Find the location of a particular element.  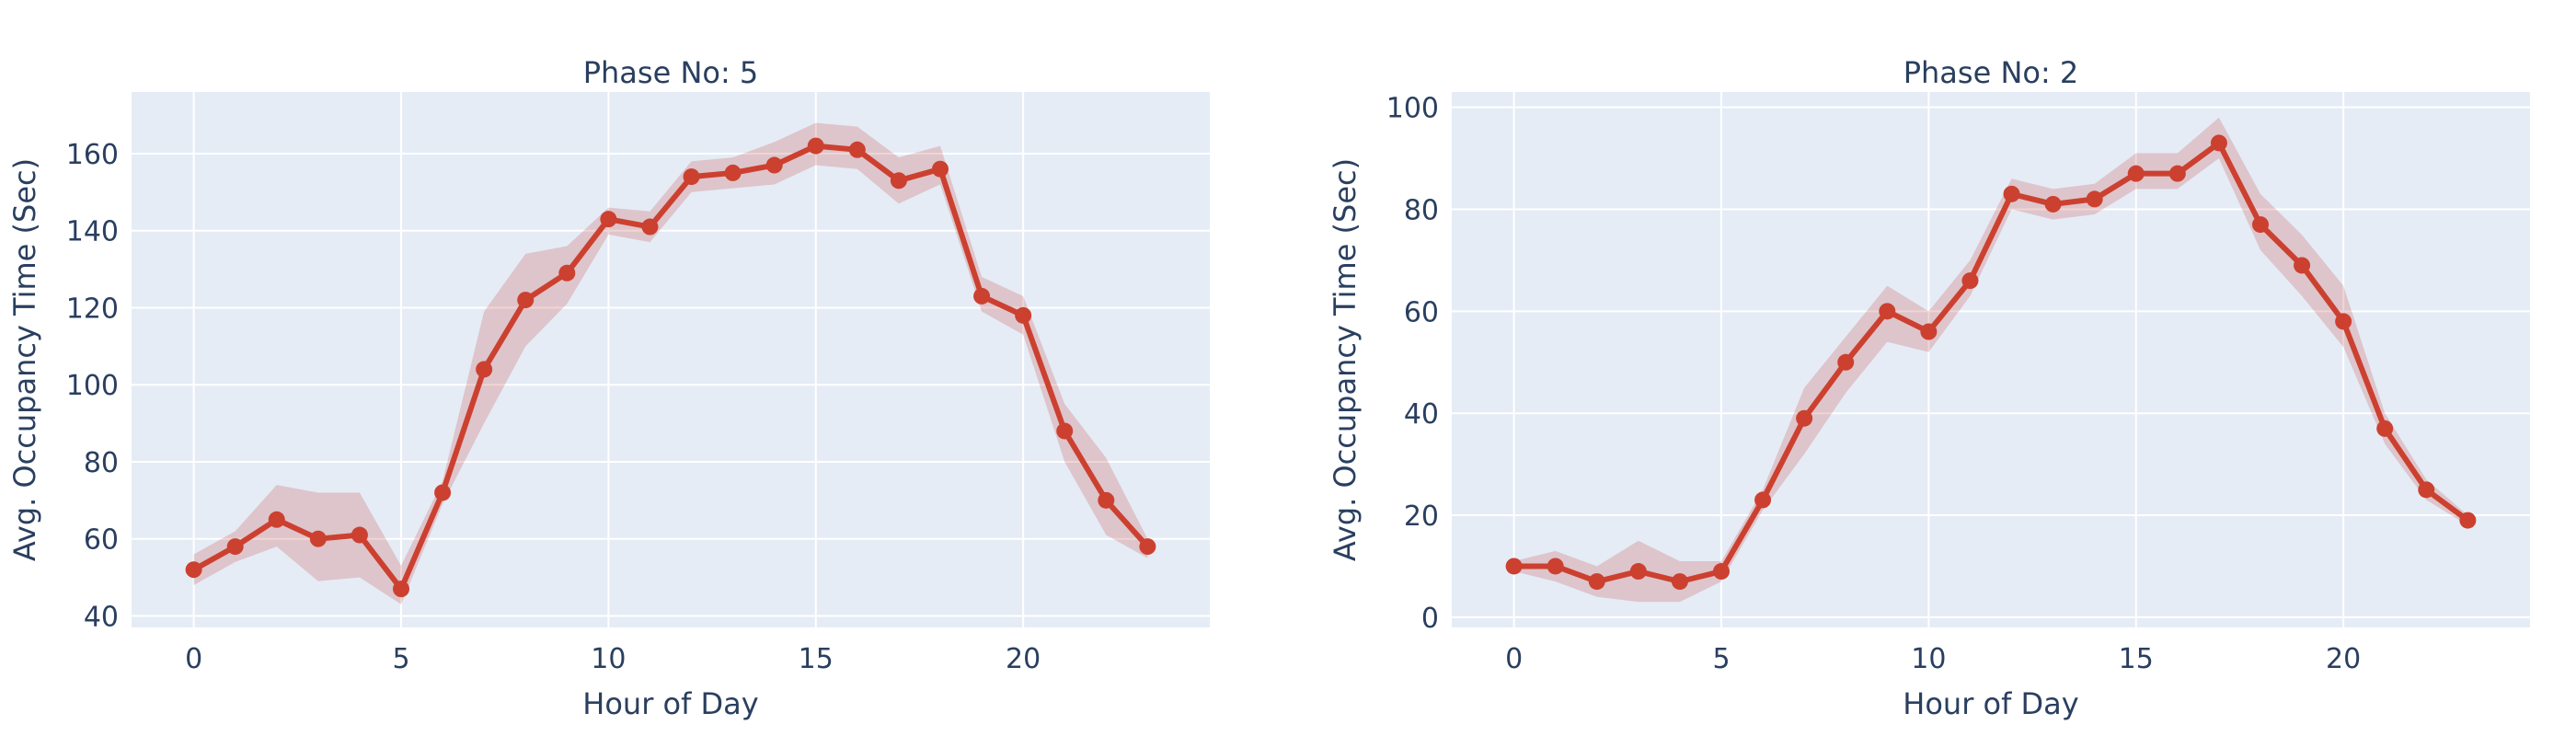

chart-title: Phase No: 2 is located at coordinates (1991, 72).